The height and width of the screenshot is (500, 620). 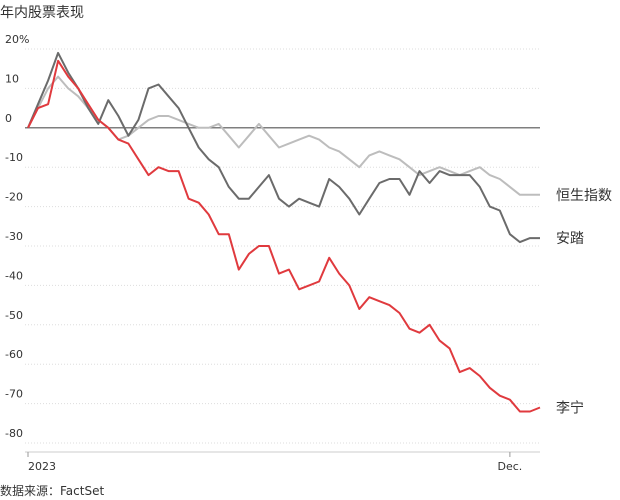 I want to click on y-tick-label: 10, so click(x=12, y=78).